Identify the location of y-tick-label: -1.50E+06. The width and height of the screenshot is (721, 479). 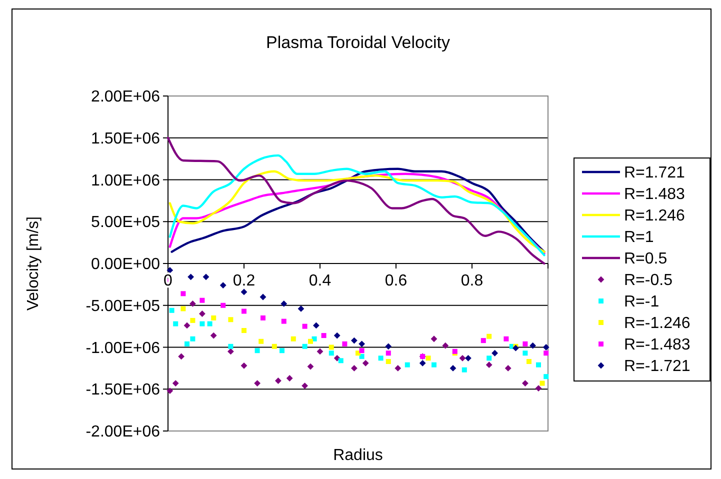
(123, 390).